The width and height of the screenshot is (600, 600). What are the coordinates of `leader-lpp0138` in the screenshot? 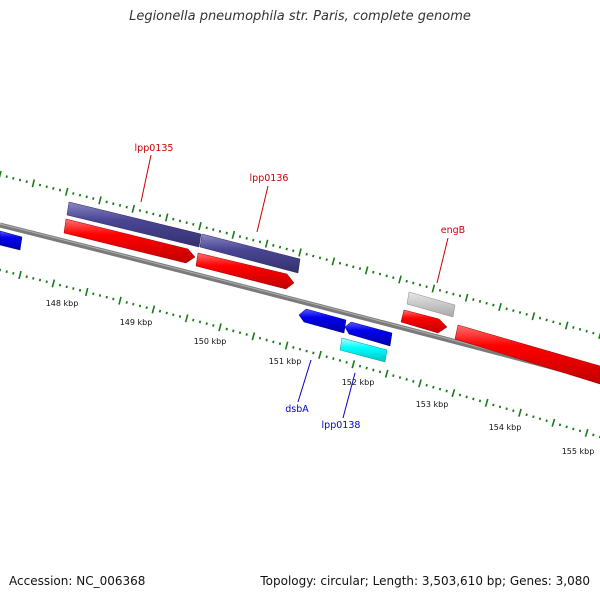 It's located at (349, 395).